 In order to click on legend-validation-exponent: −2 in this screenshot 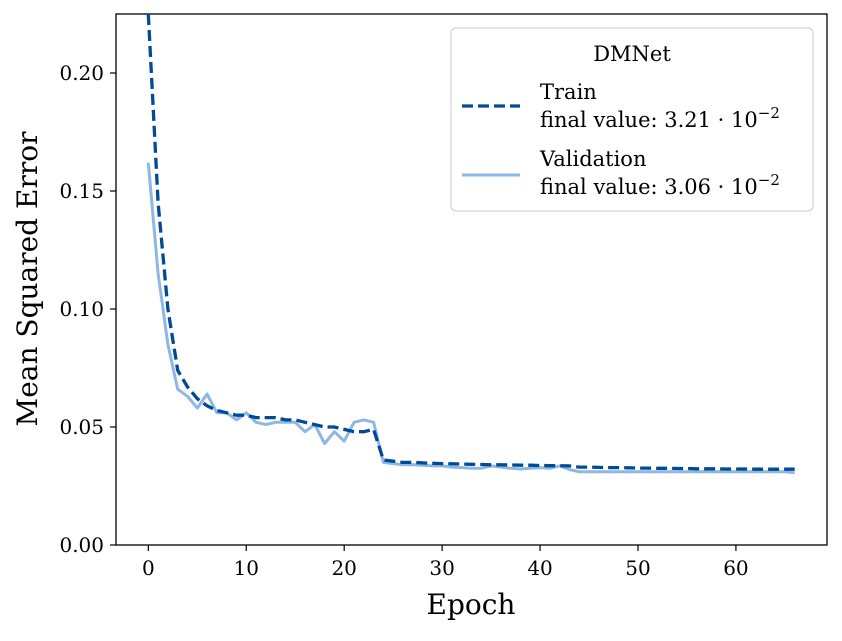, I will do `click(769, 180)`.